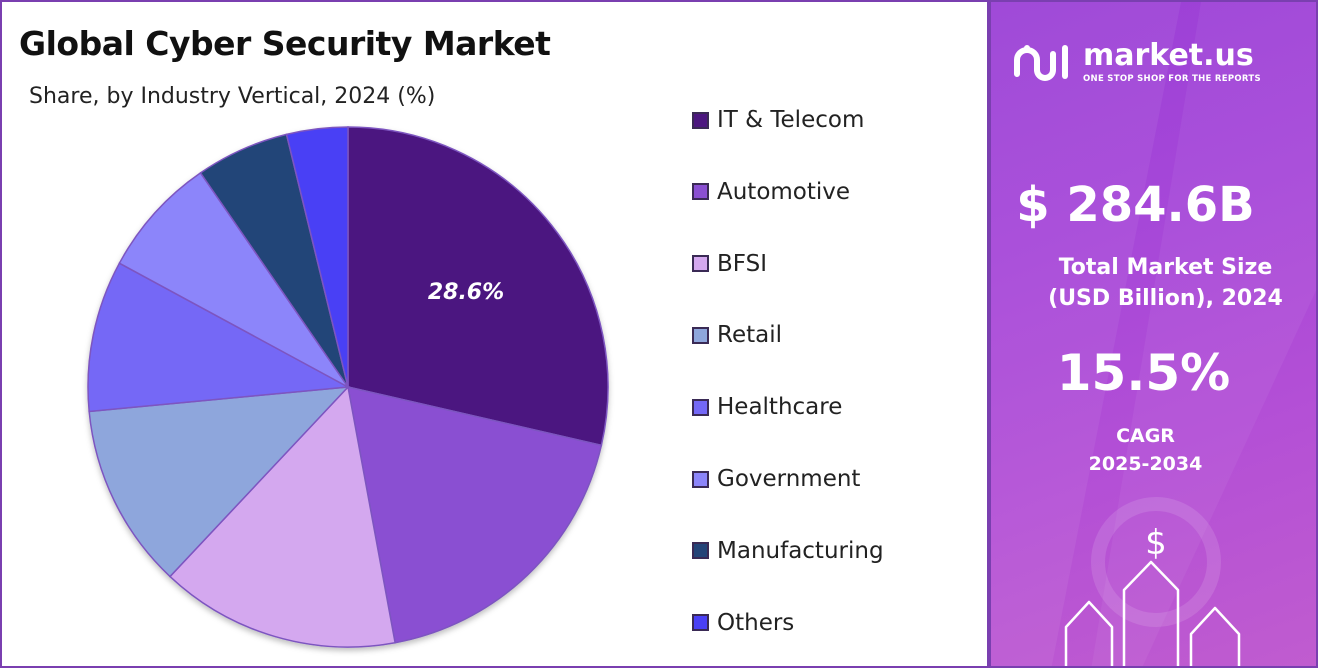 The height and width of the screenshot is (668, 1318). I want to click on legend-swatch-others, so click(700, 623).